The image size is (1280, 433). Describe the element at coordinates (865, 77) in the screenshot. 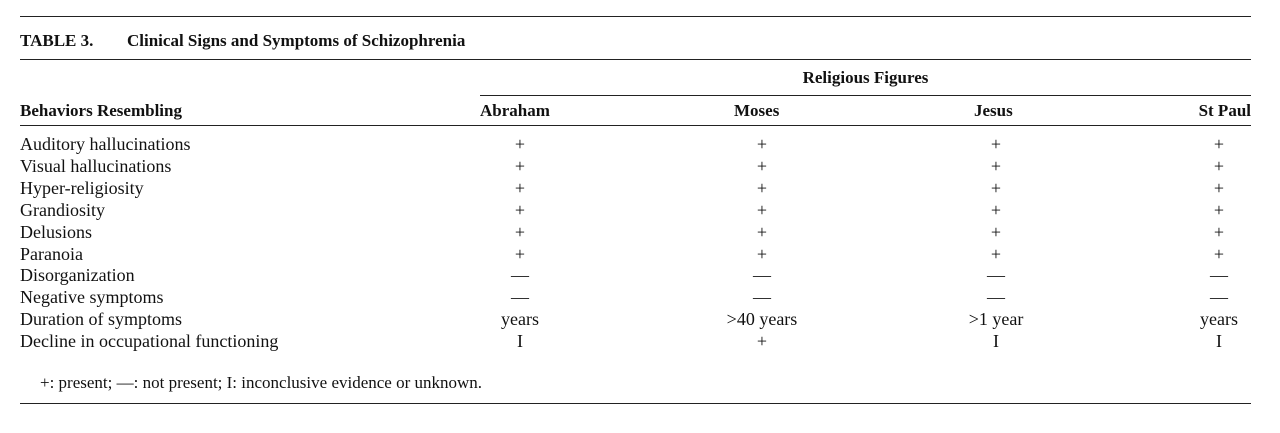

I see `group-header: Religious Figures` at that location.